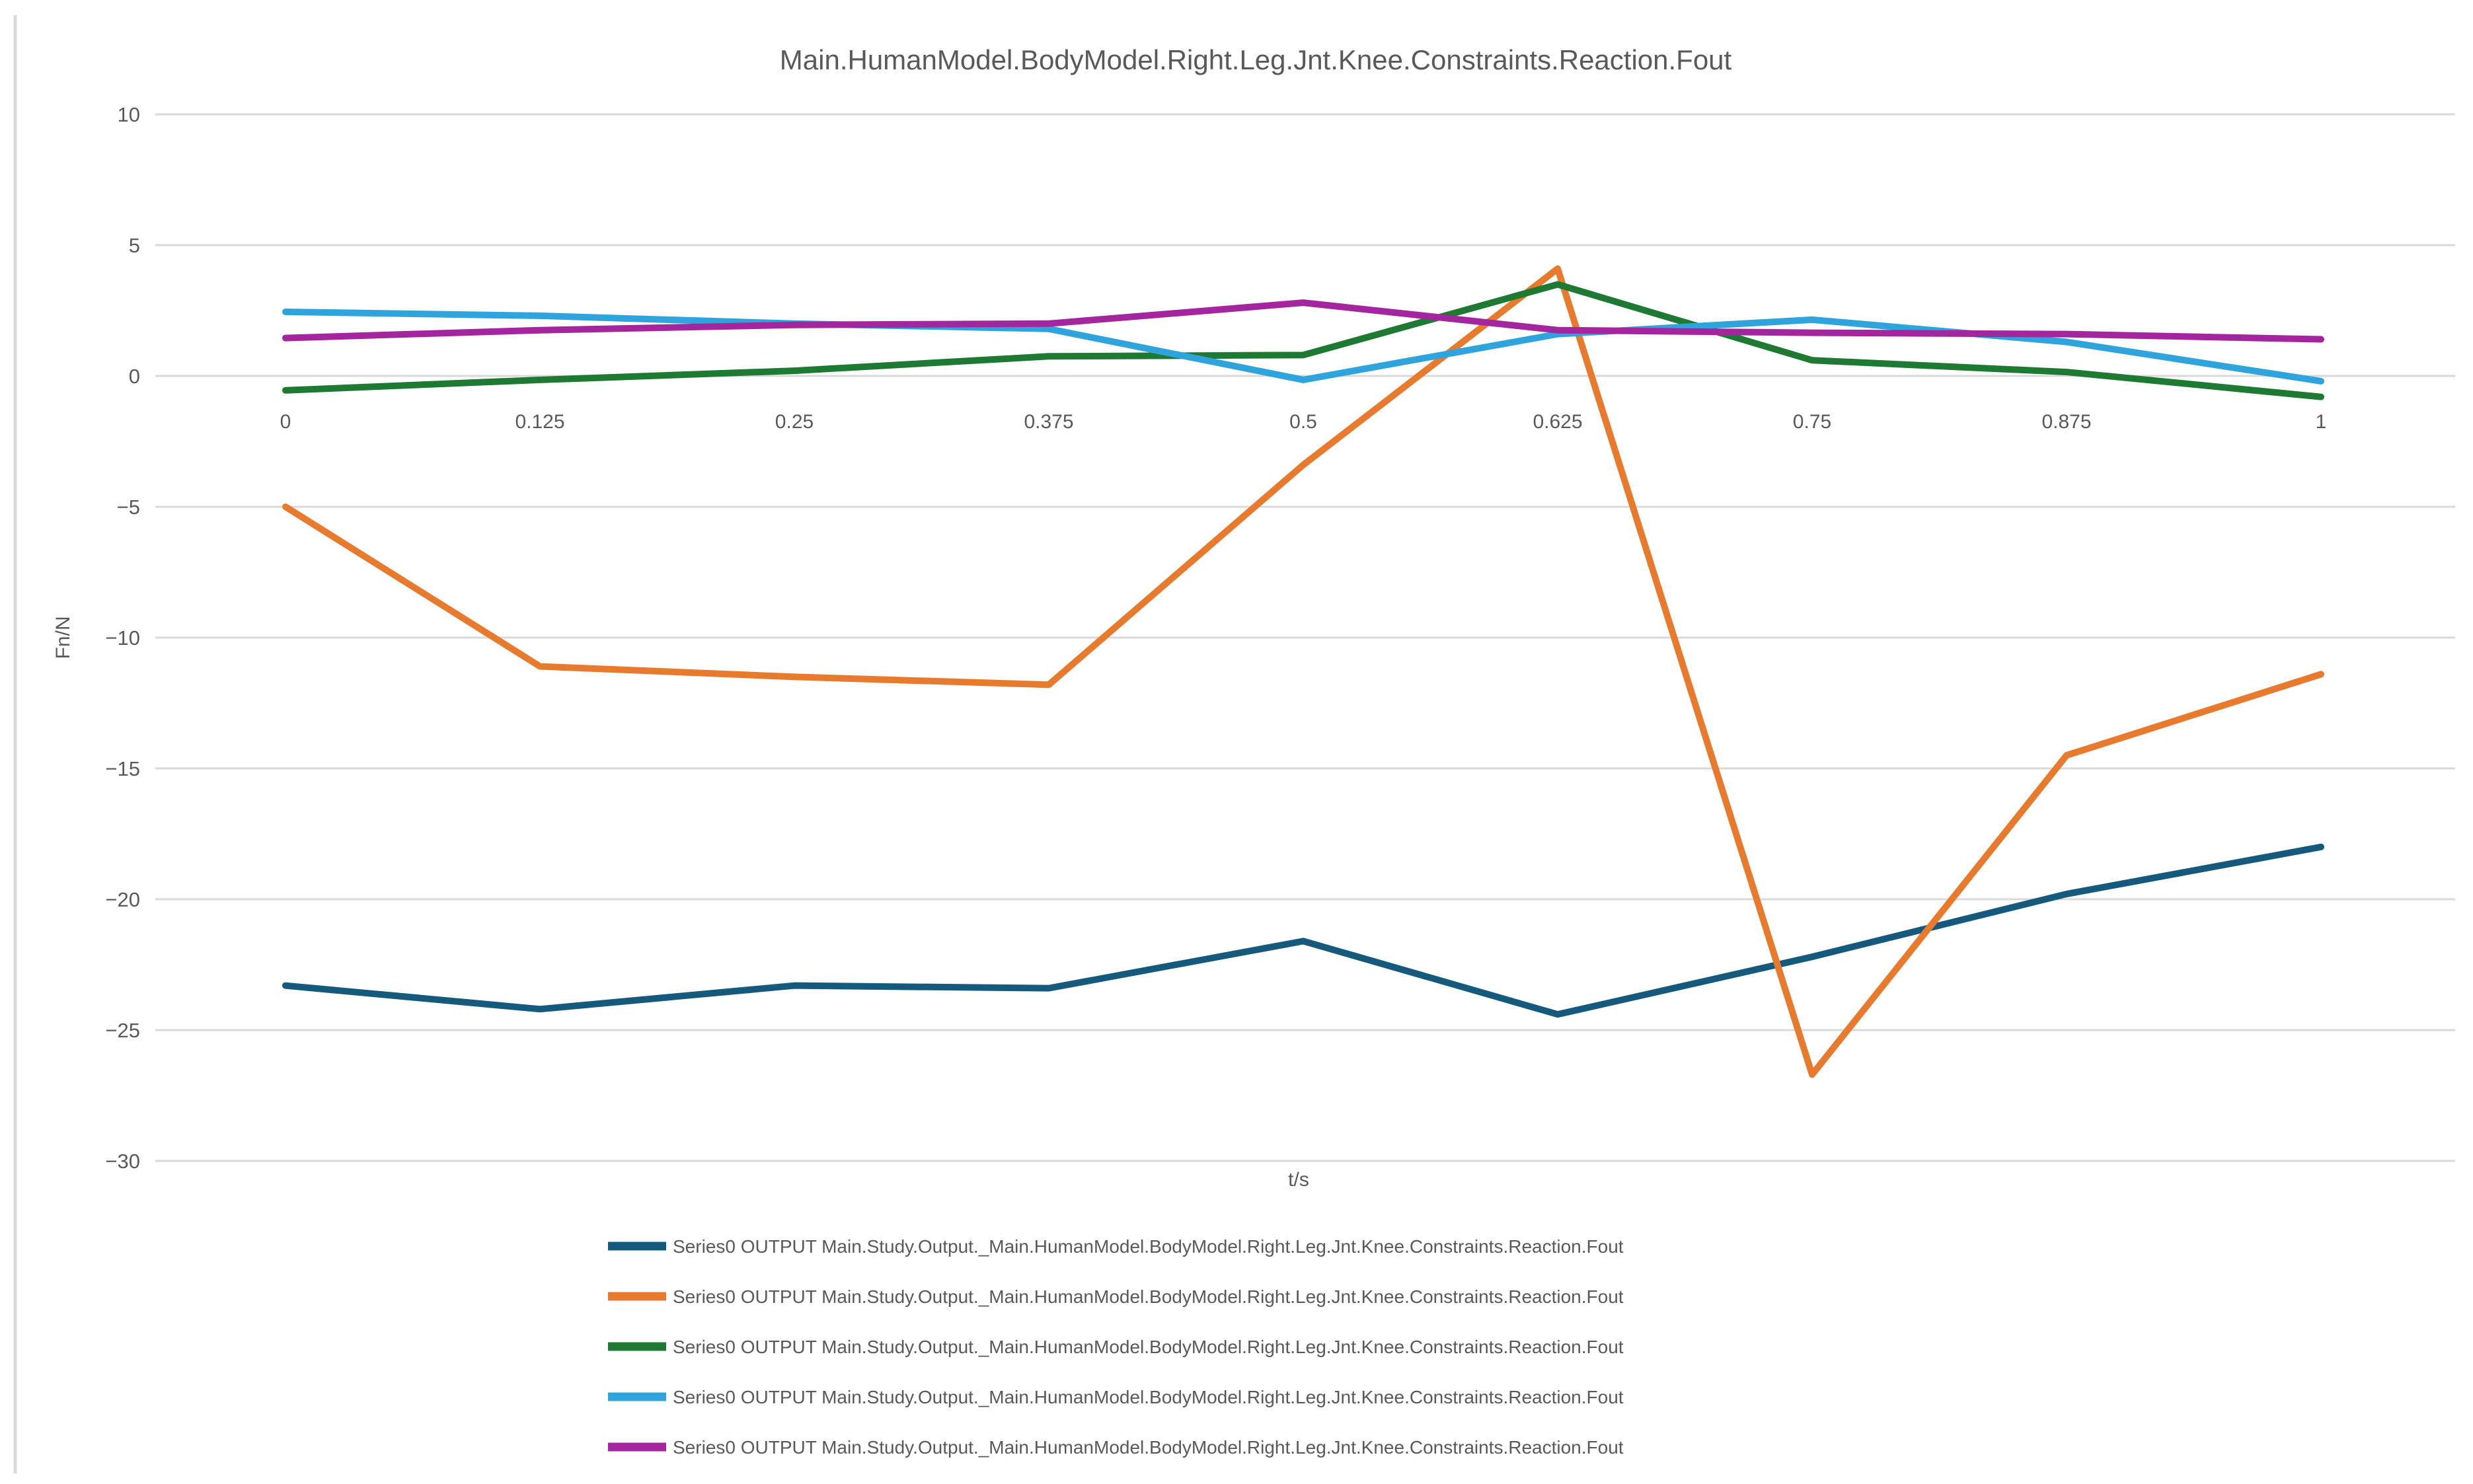 Image resolution: width=2473 pixels, height=1484 pixels. I want to click on y-tick-label: −10, so click(123, 637).